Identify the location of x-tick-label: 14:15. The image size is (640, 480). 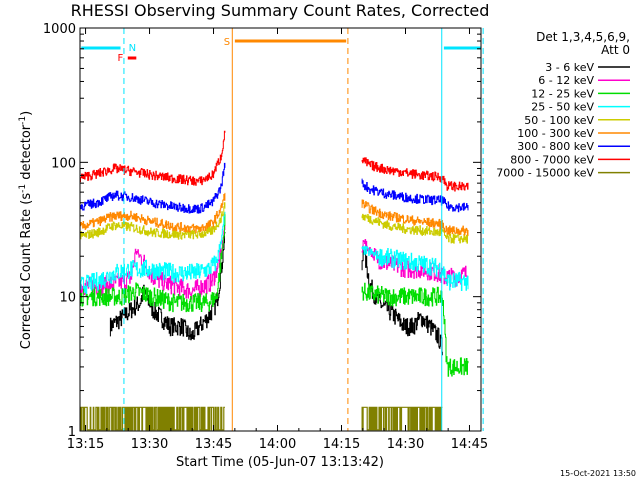
(341, 444).